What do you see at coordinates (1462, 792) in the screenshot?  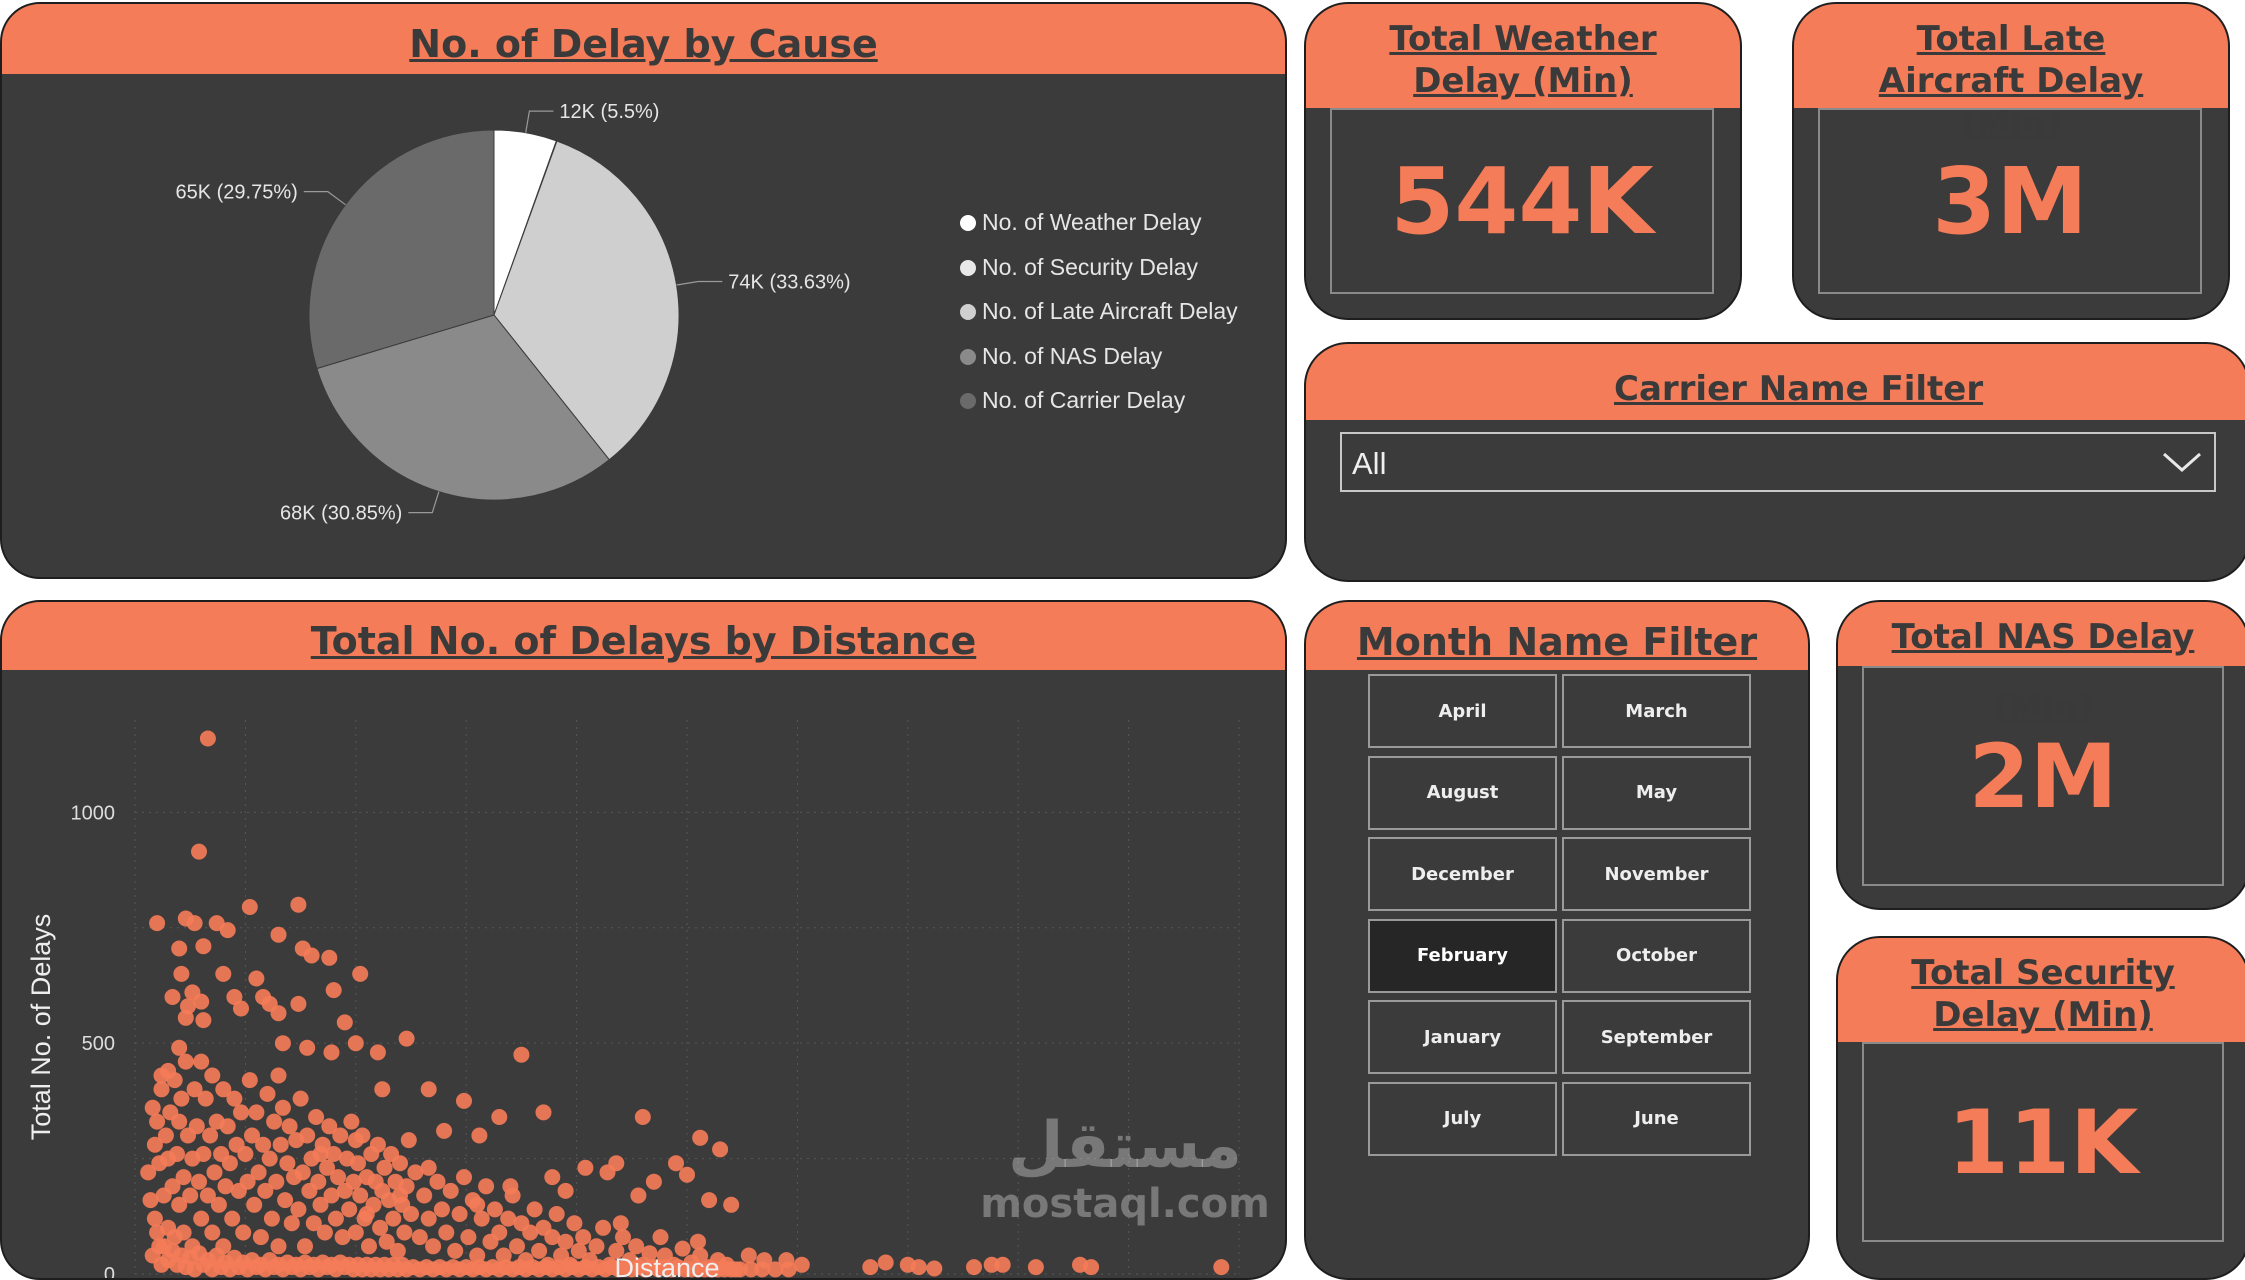 I see `month-button-august: August` at bounding box center [1462, 792].